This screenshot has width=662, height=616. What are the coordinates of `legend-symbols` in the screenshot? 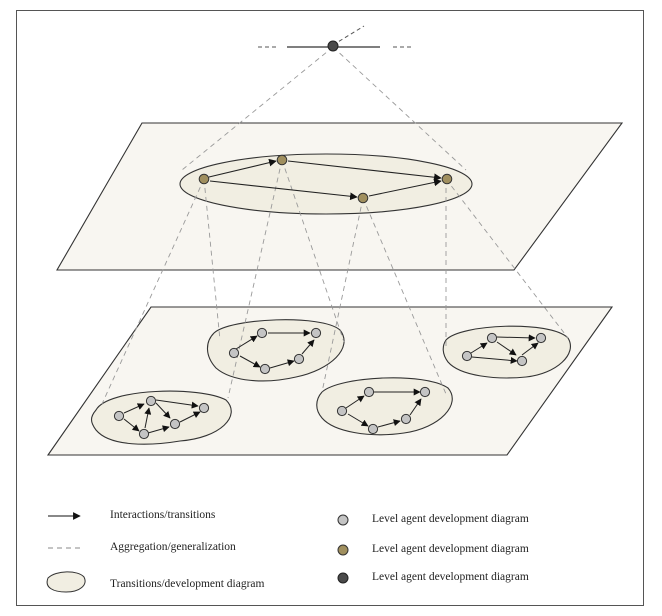 It's located at (197, 552).